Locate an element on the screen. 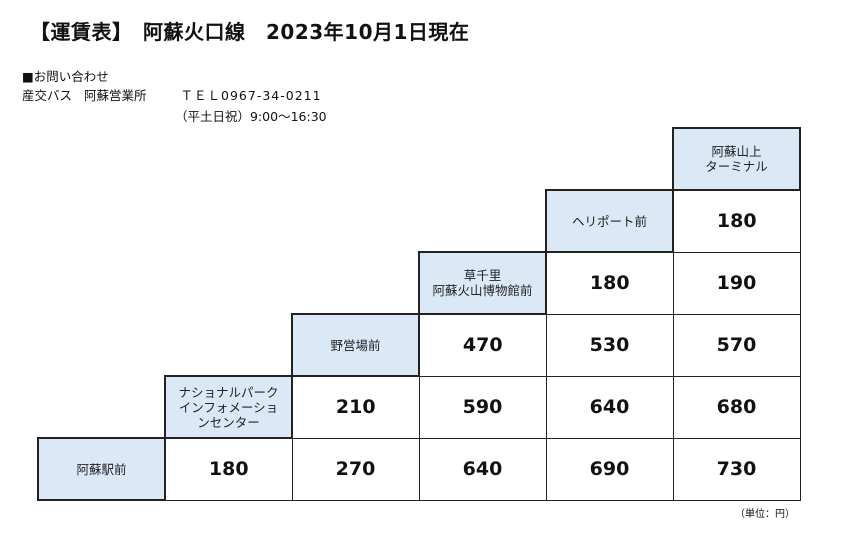 This screenshot has width=860, height=534. table-row: ナショナルパーク インフォメーショ ンセンター 210 590 640 680 is located at coordinates (419, 407).